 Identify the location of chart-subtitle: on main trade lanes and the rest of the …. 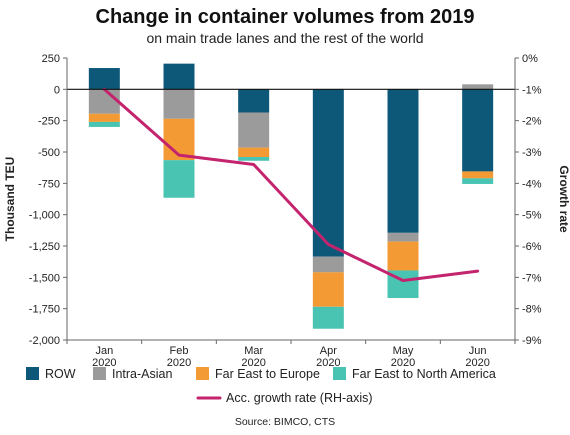
(285, 38).